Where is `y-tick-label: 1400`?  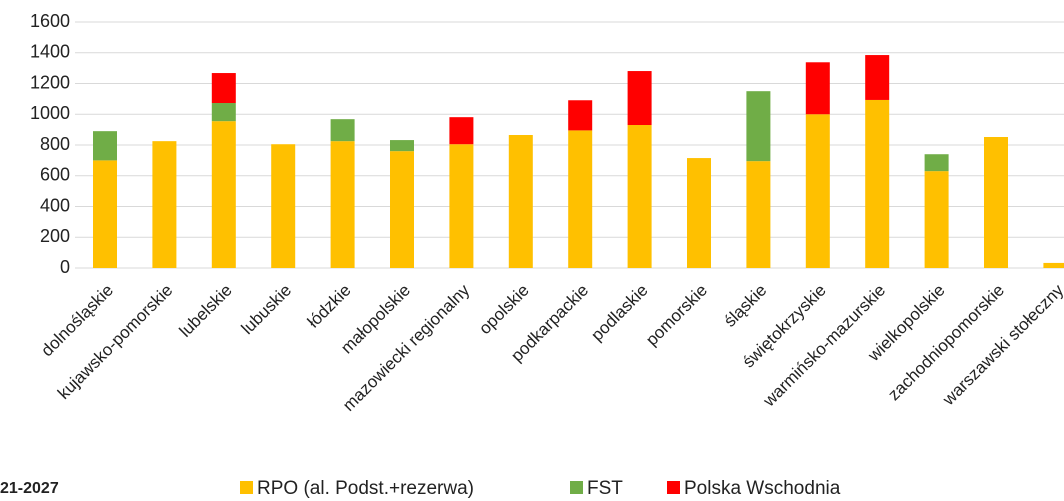
y-tick-label: 1400 is located at coordinates (50, 52).